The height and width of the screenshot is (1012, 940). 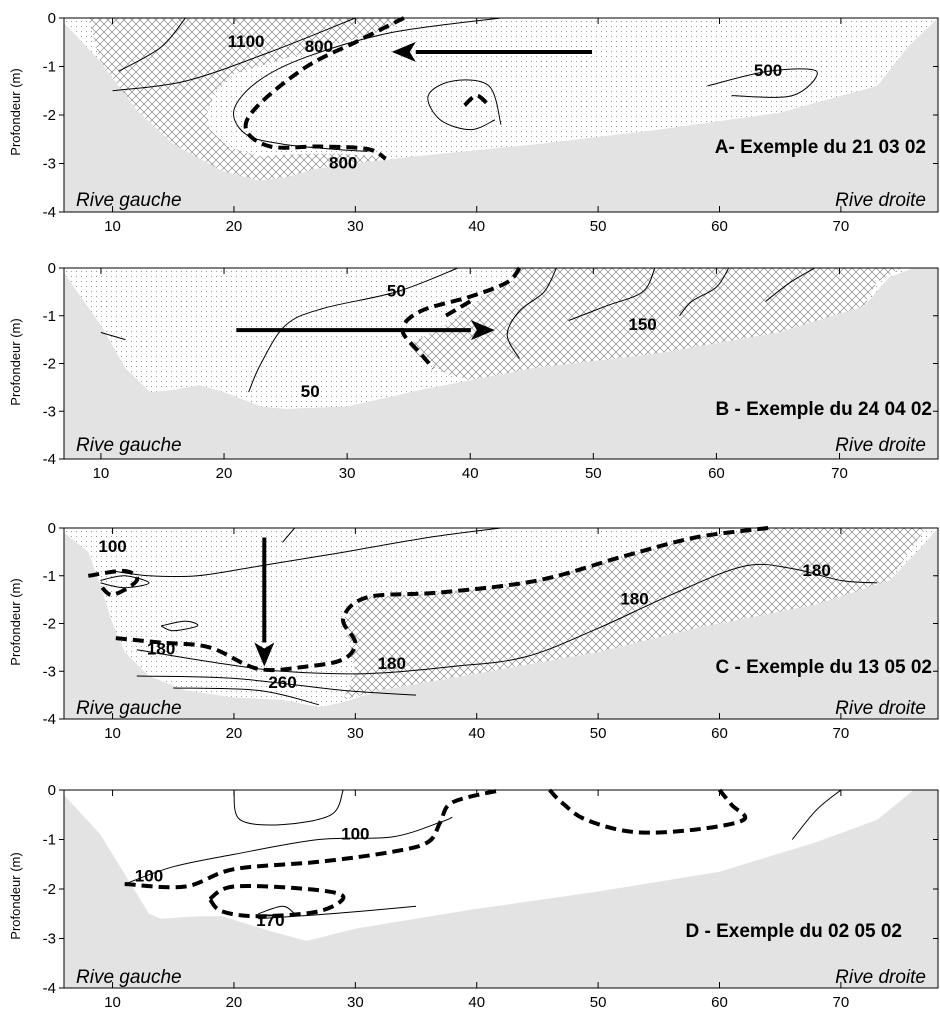 I want to click on panel-title: B - Exemple du 24 04 02, so click(x=824, y=409).